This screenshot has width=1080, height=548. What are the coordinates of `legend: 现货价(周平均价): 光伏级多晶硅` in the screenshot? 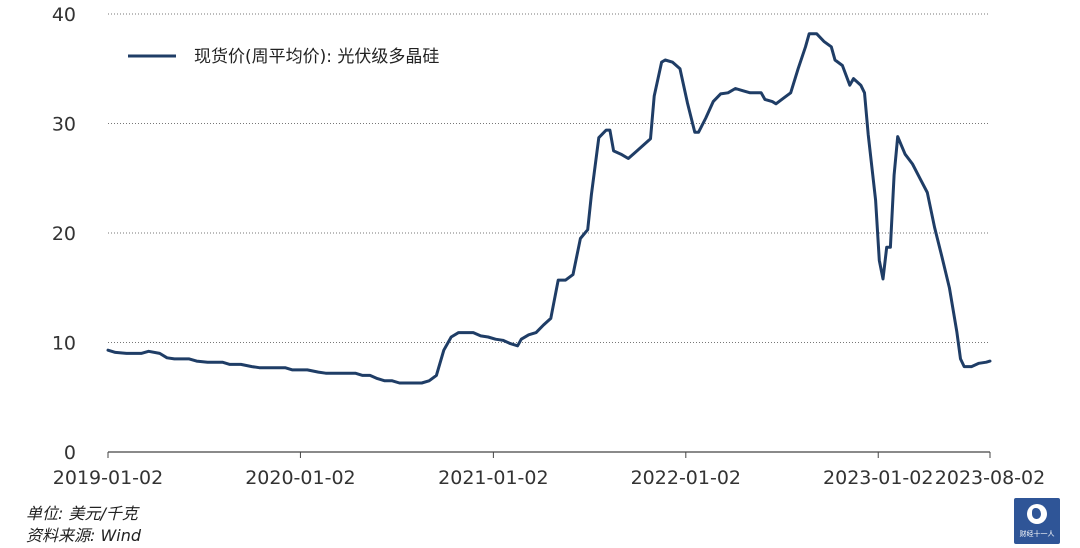 It's located at (283, 57).